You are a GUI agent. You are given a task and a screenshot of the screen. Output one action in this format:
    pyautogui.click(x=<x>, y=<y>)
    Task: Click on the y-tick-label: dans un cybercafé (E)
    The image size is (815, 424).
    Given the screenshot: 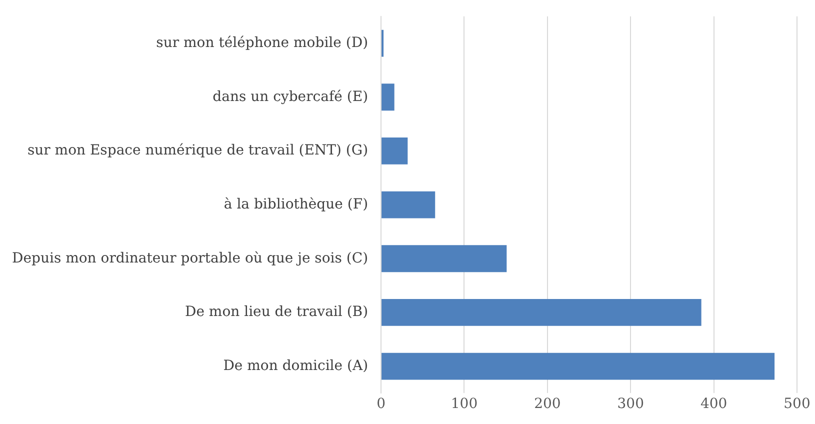 What is the action you would take?
    pyautogui.click(x=290, y=96)
    